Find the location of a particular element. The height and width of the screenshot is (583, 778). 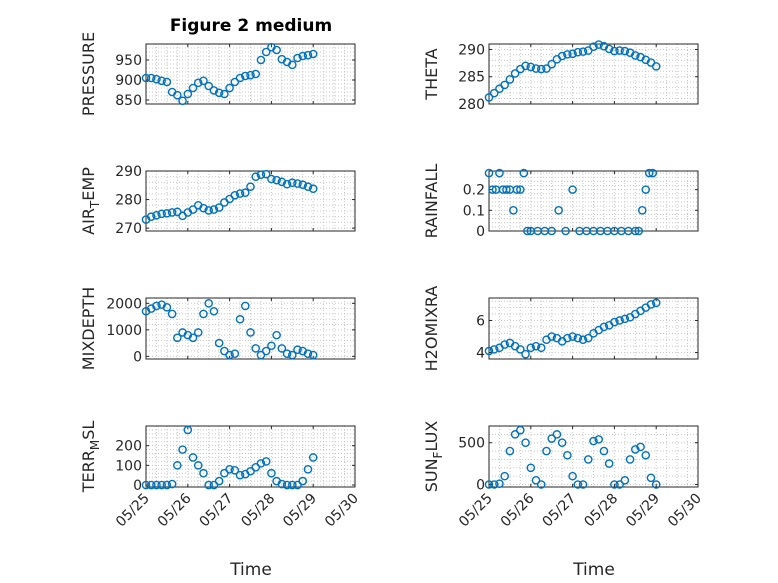

y-tick-label: 280 is located at coordinates (471, 105).